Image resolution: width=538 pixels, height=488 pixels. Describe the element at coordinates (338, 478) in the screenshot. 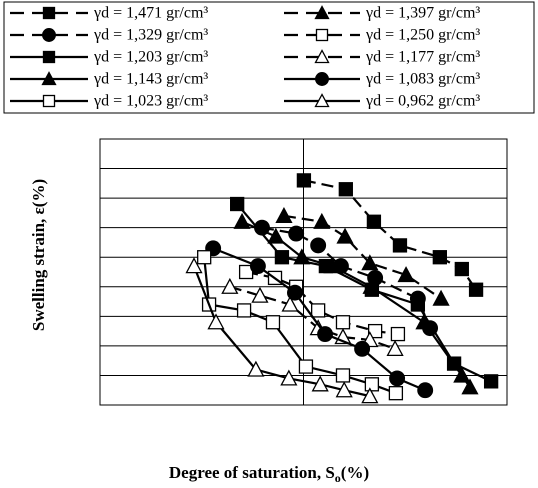

I see `x-label-subscript: o` at that location.